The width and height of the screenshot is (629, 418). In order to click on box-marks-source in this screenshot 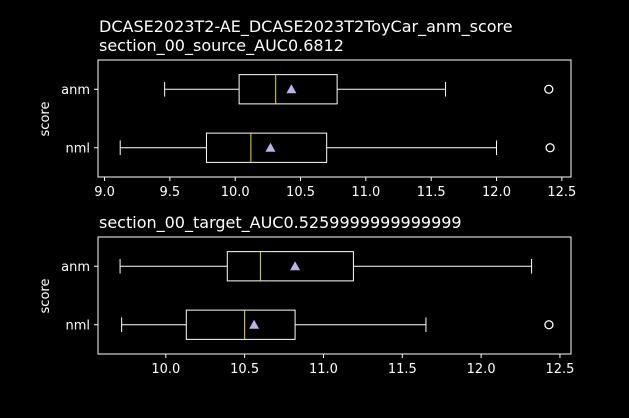, I will do `click(337, 118)`.